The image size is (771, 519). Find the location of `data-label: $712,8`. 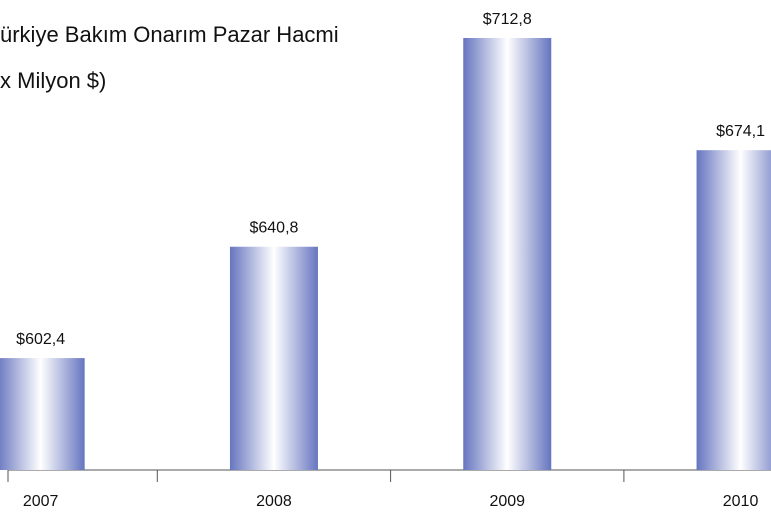

data-label: $712,8 is located at coordinates (507, 19).